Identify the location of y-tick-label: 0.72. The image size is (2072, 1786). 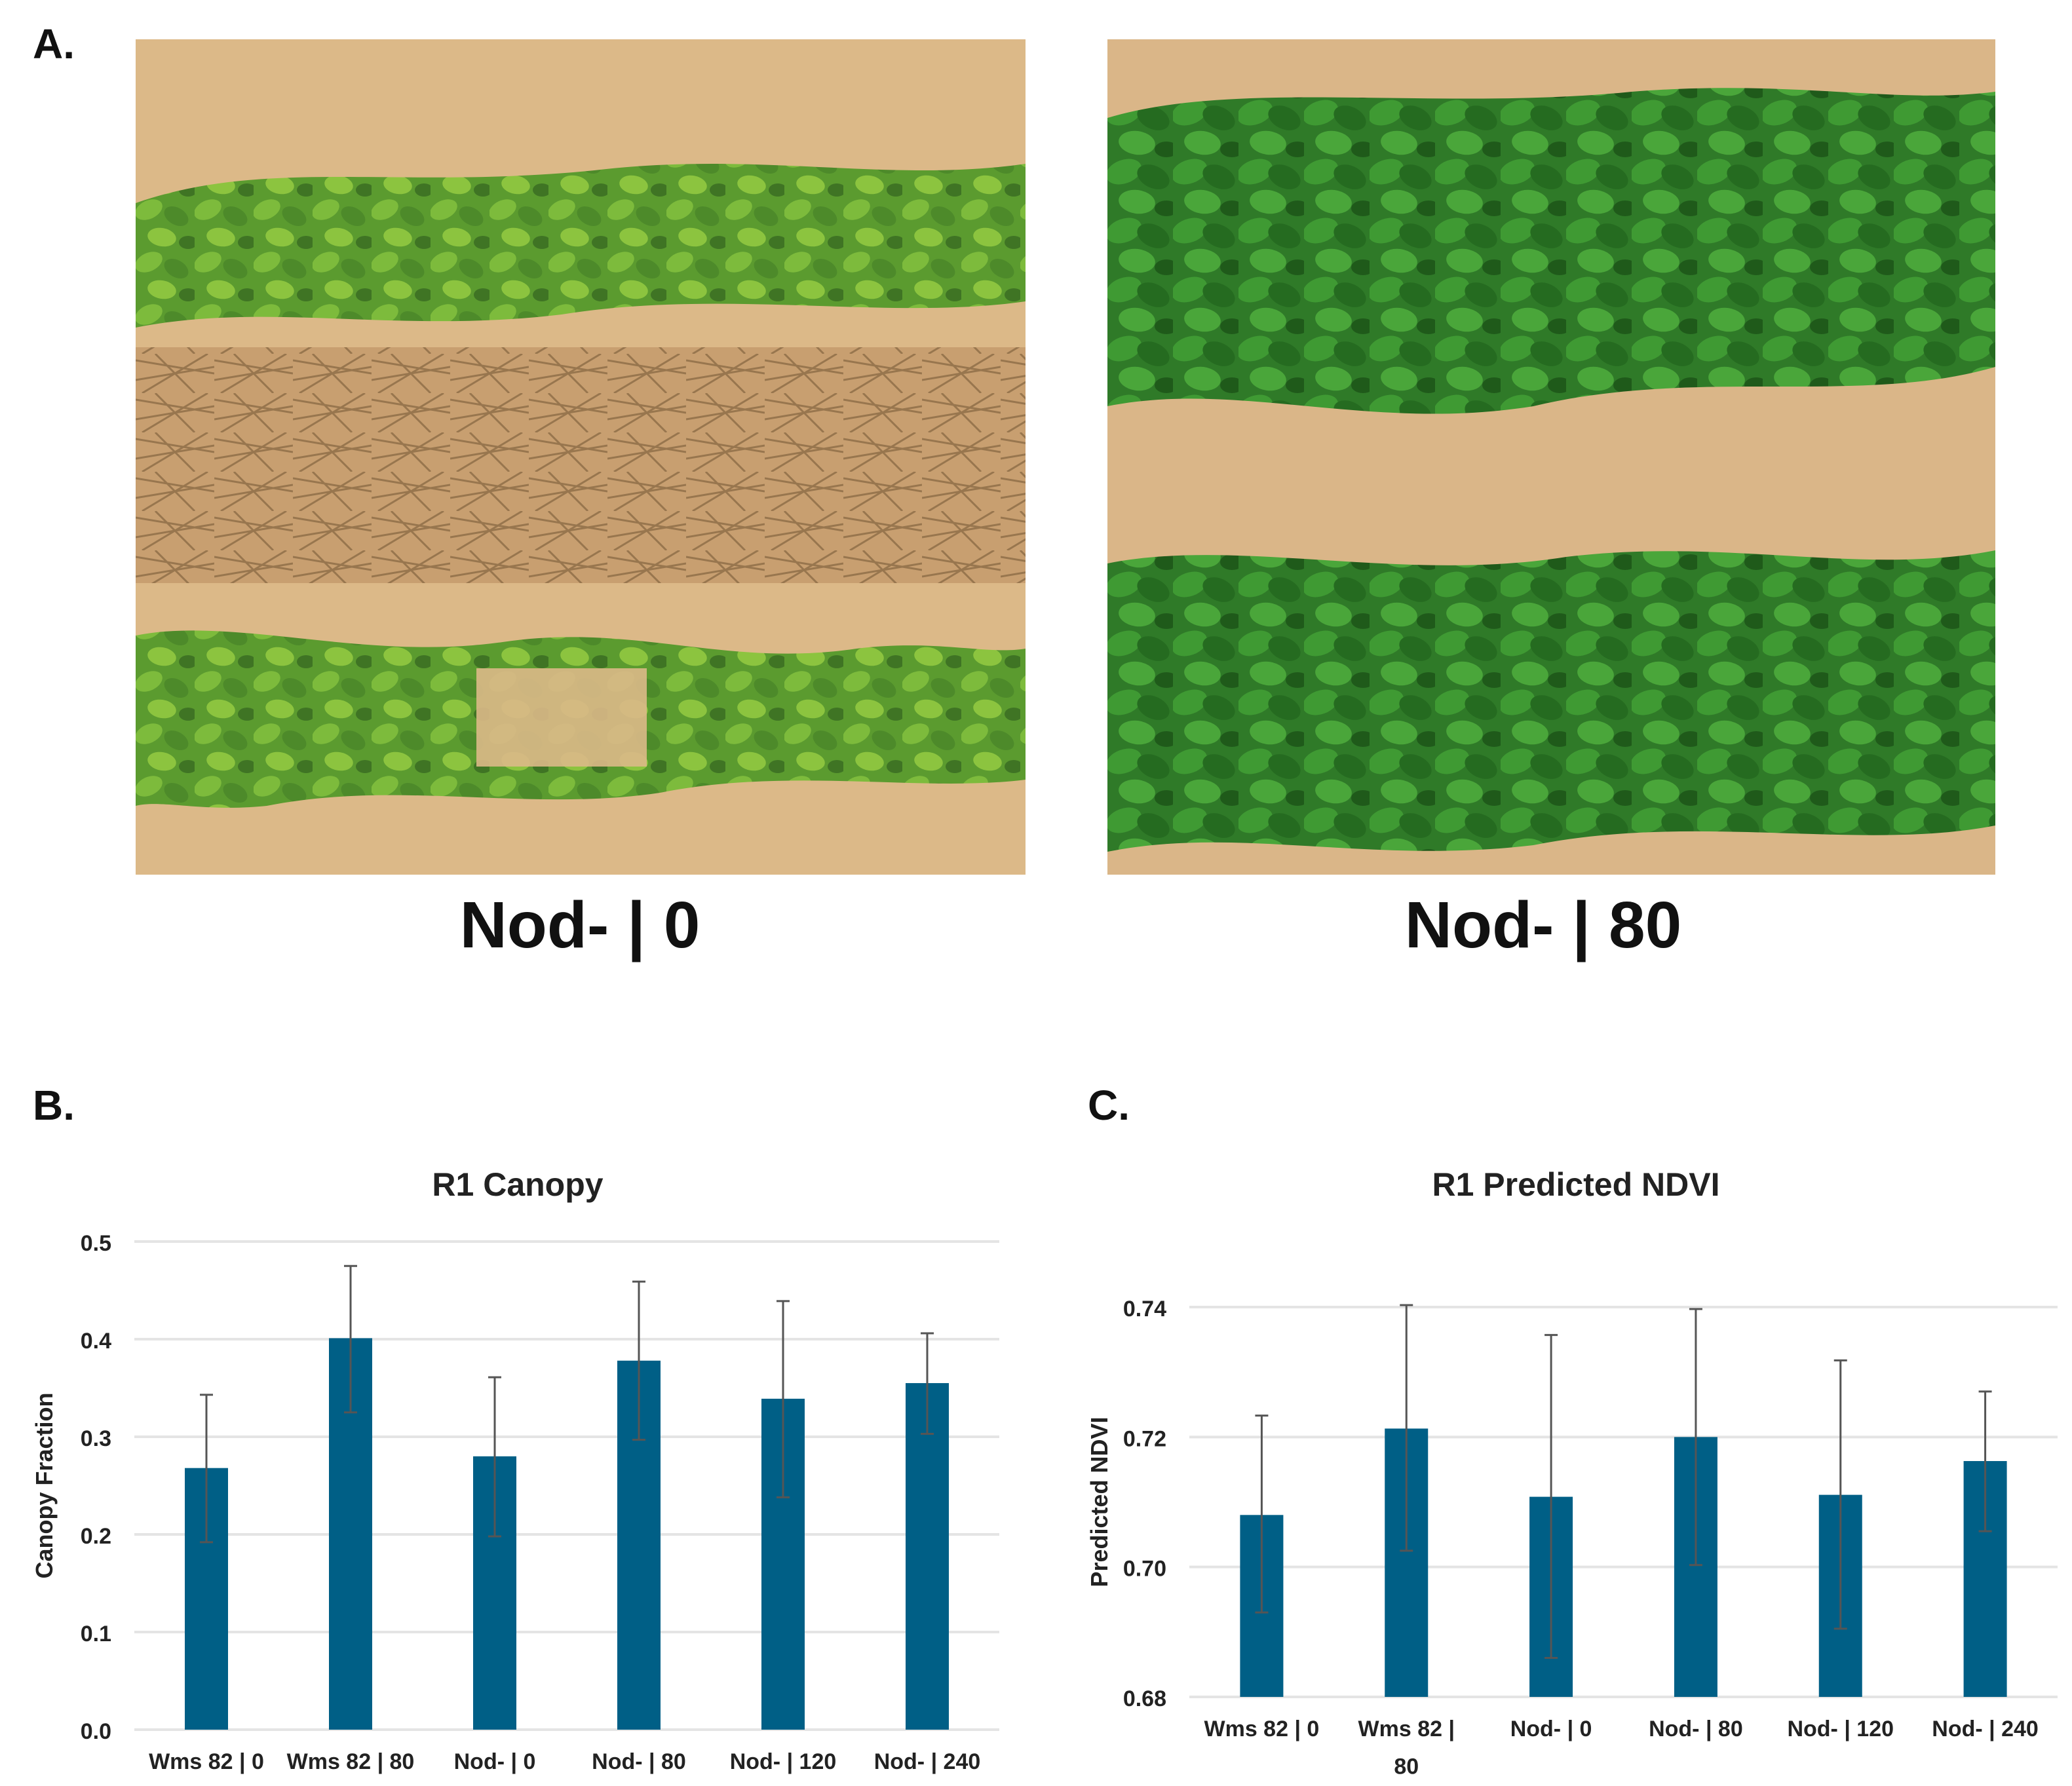
(1144, 1439).